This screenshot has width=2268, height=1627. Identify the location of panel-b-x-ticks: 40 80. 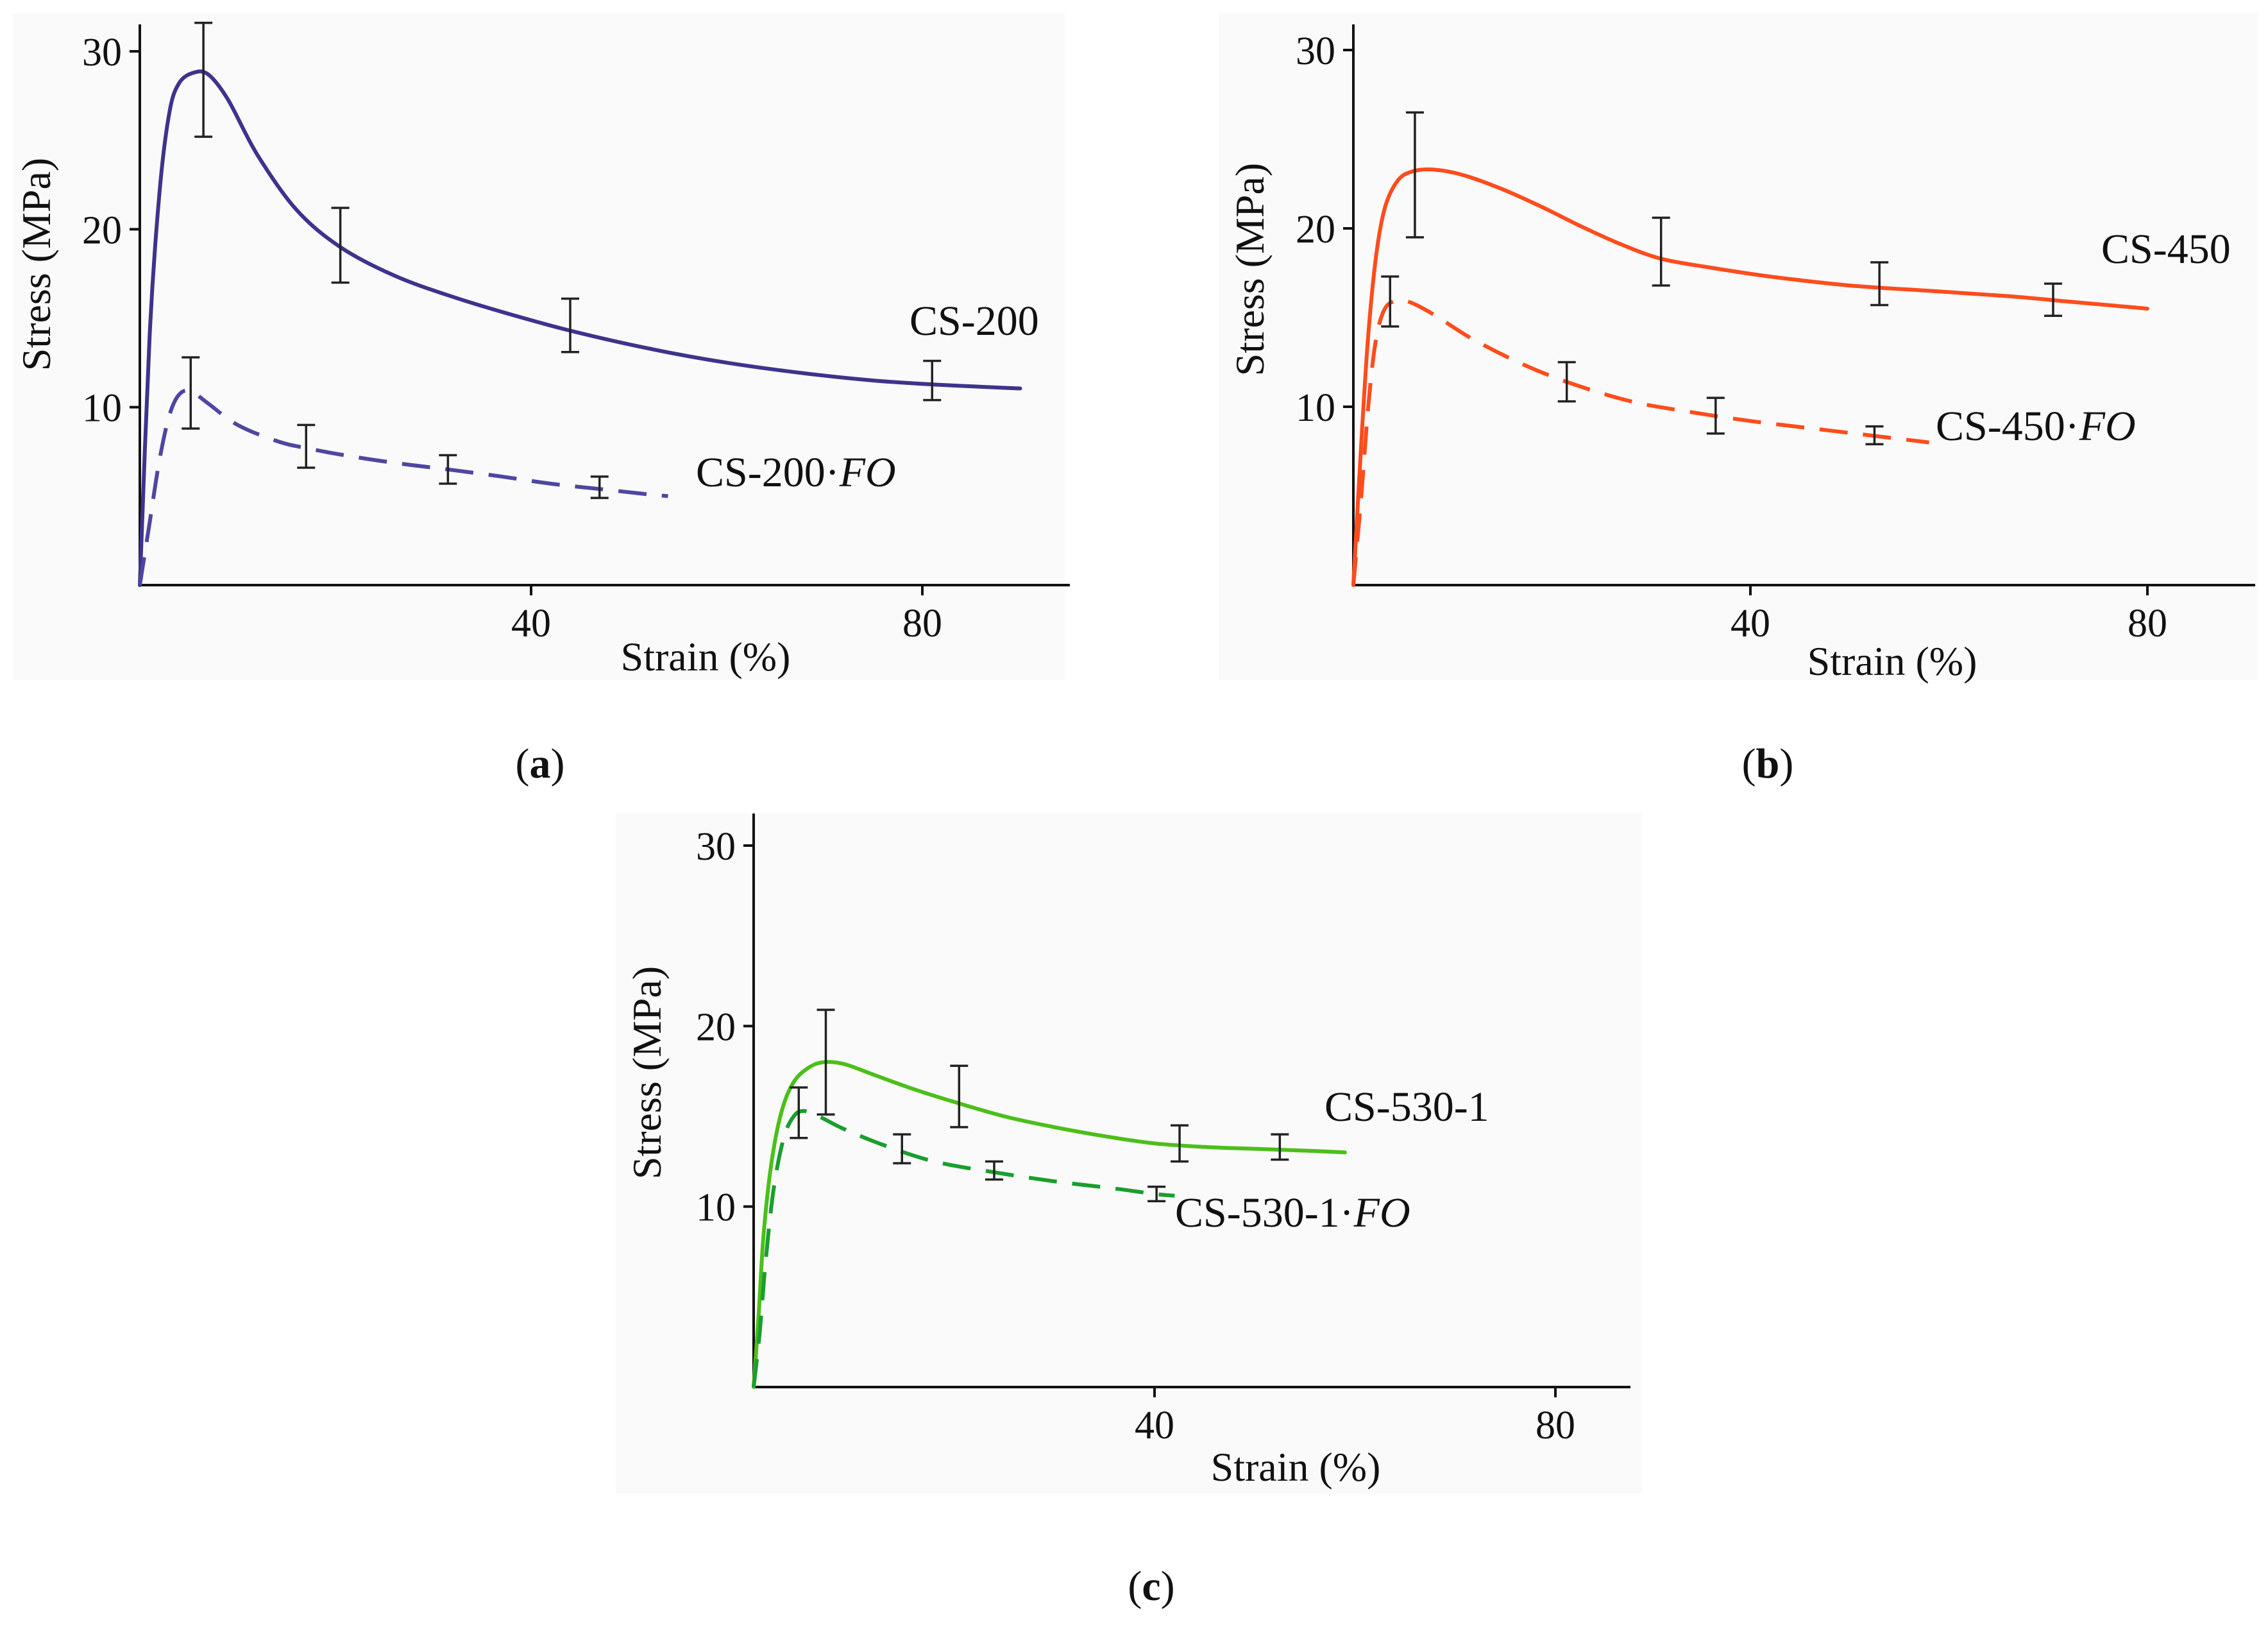
(1949, 615).